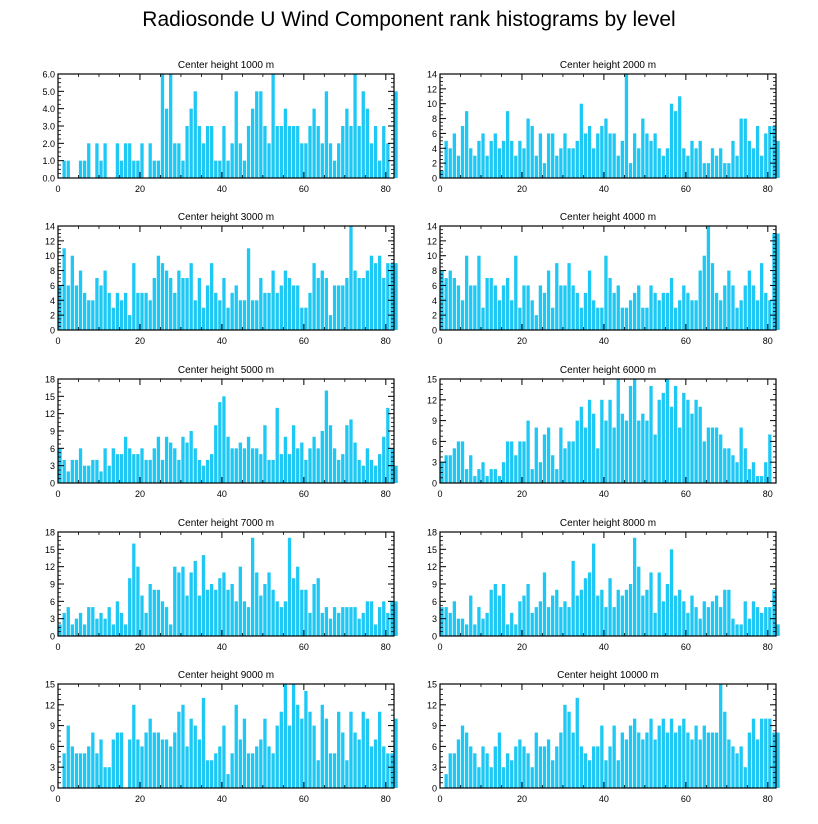  What do you see at coordinates (57, 799) in the screenshot?
I see `x-tick-label: 0` at bounding box center [57, 799].